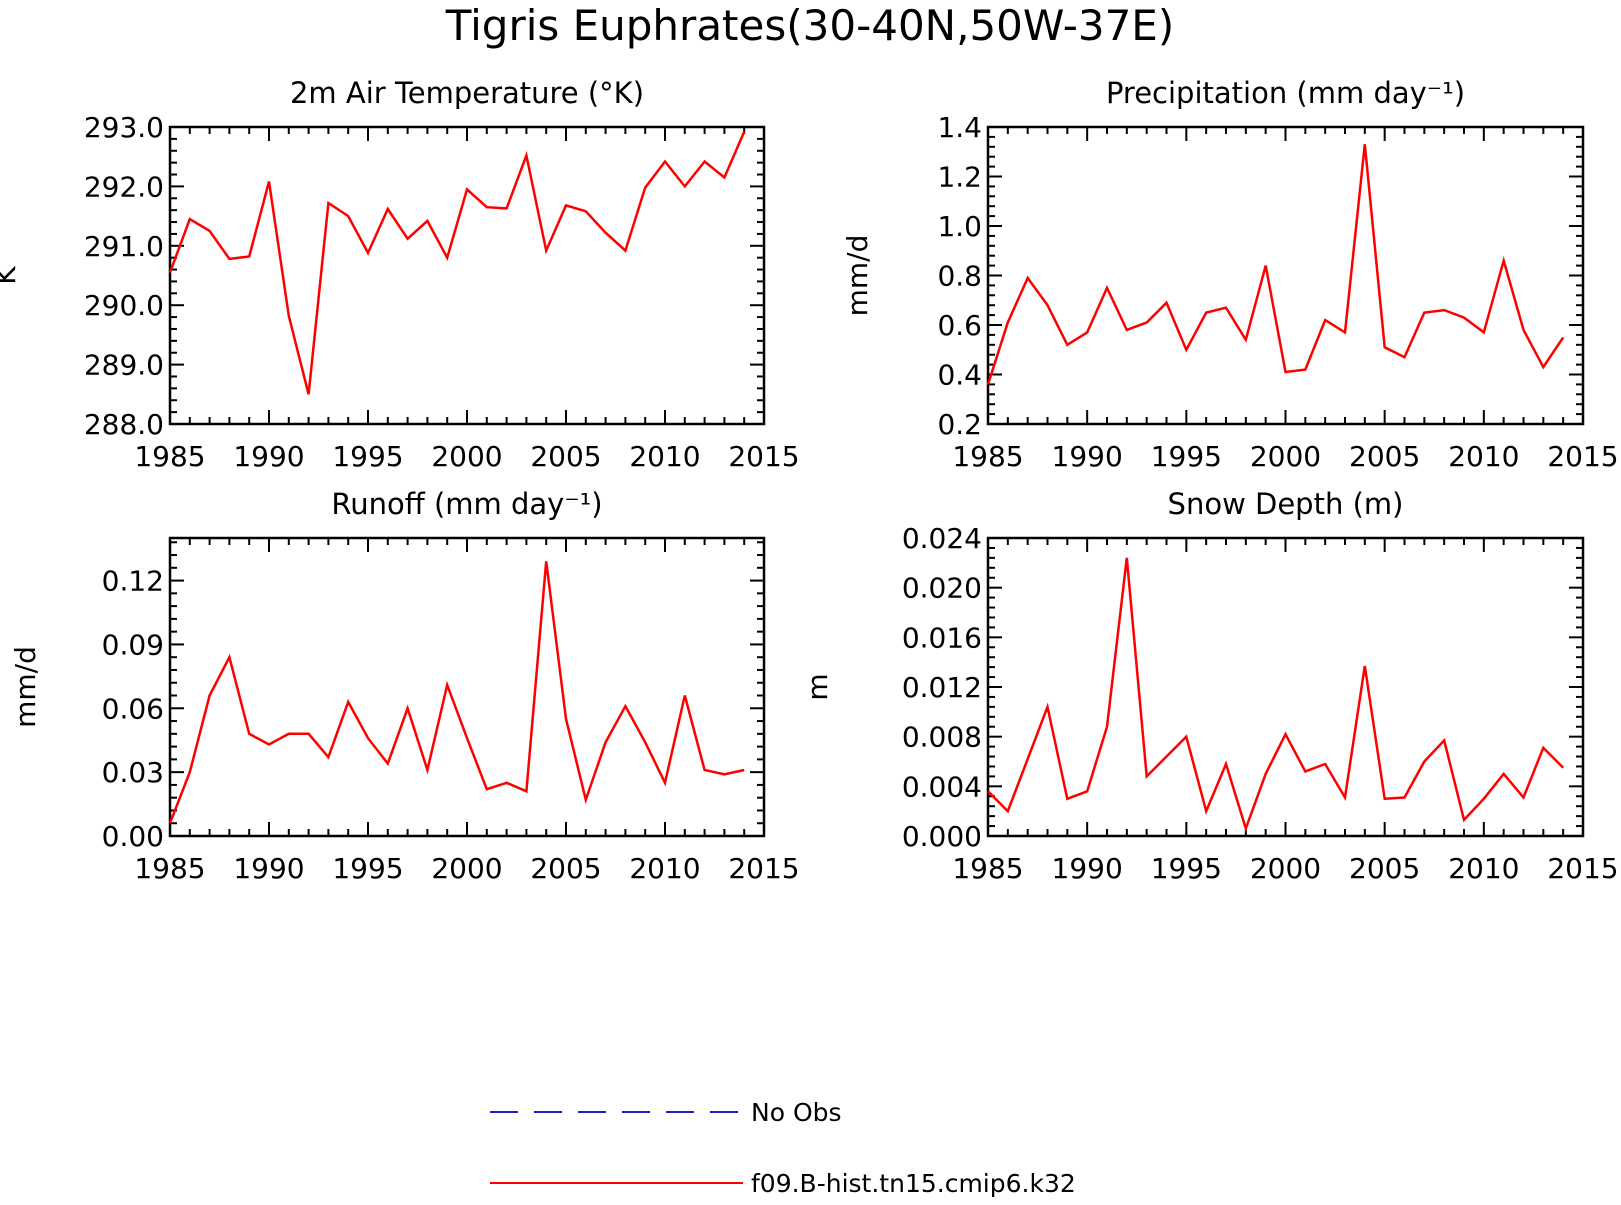  I want to click on y-axis-label-runoff: mm/d, so click(25, 687).